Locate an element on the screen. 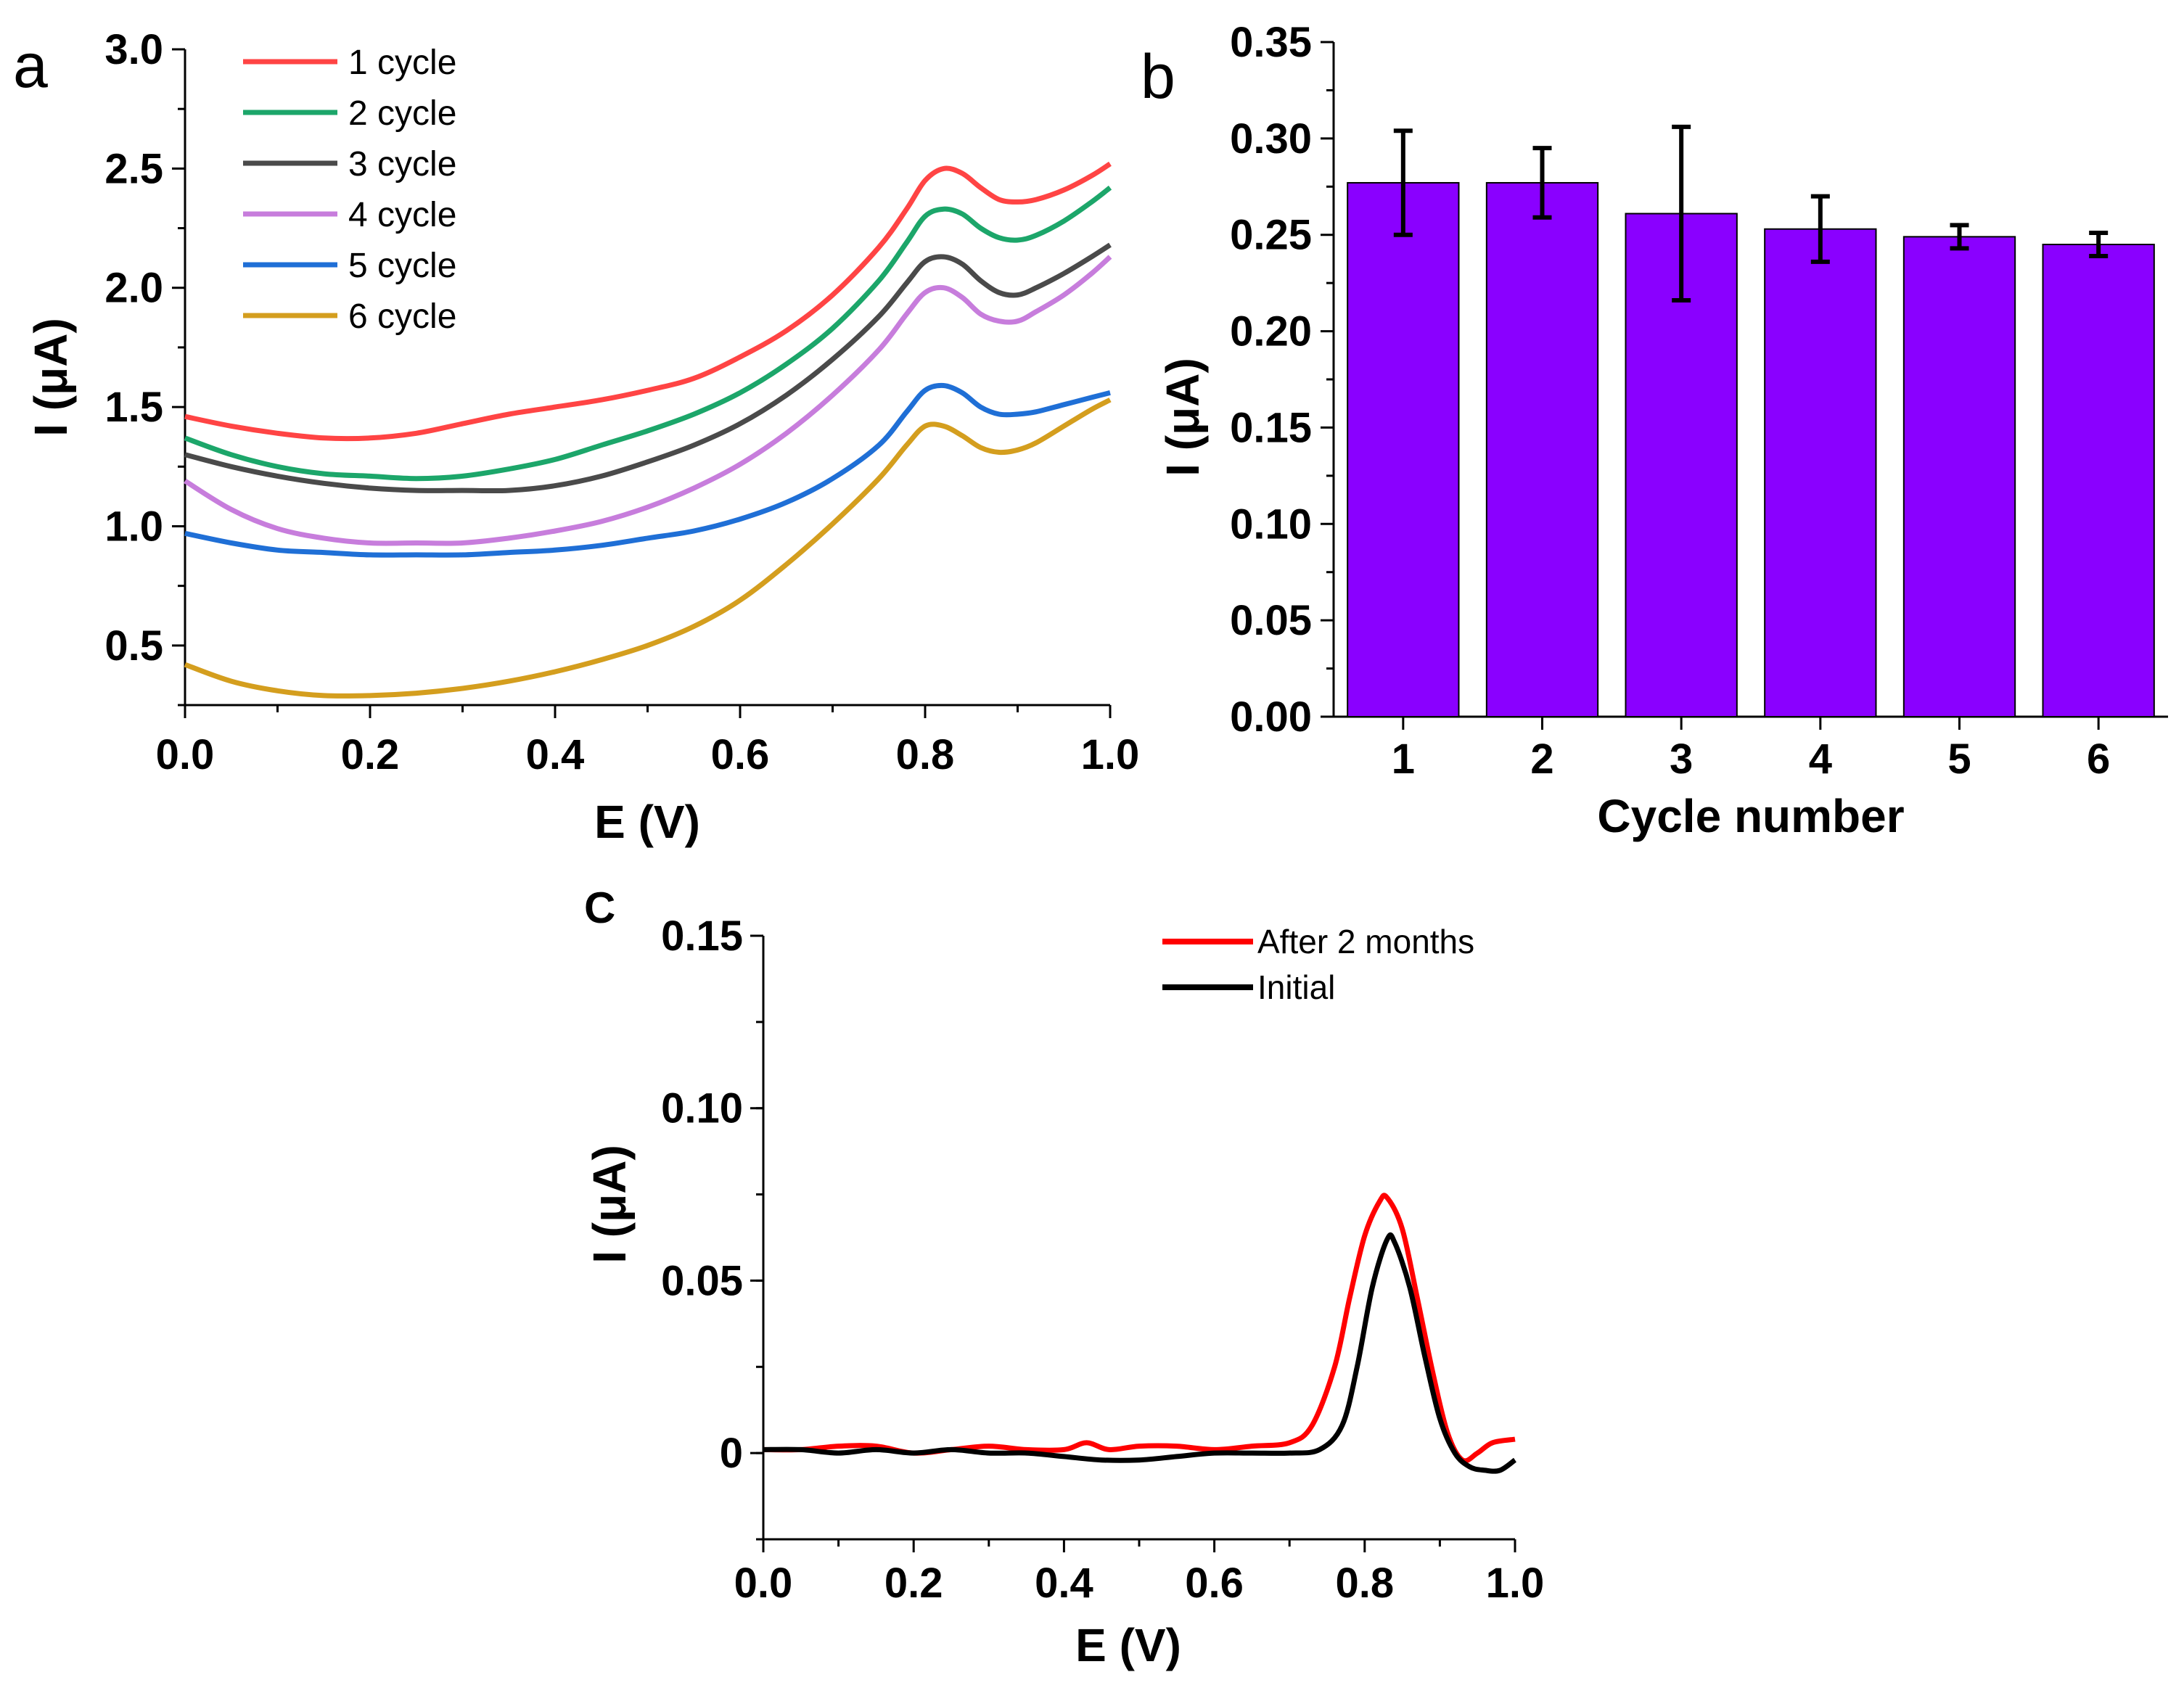  panel-c-legend-label: After 2 months is located at coordinates (1365, 941).